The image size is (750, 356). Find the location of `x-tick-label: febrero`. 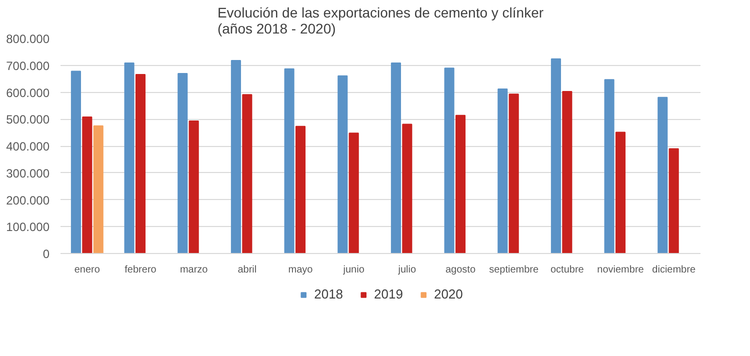

x-tick-label: febrero is located at coordinates (140, 270).